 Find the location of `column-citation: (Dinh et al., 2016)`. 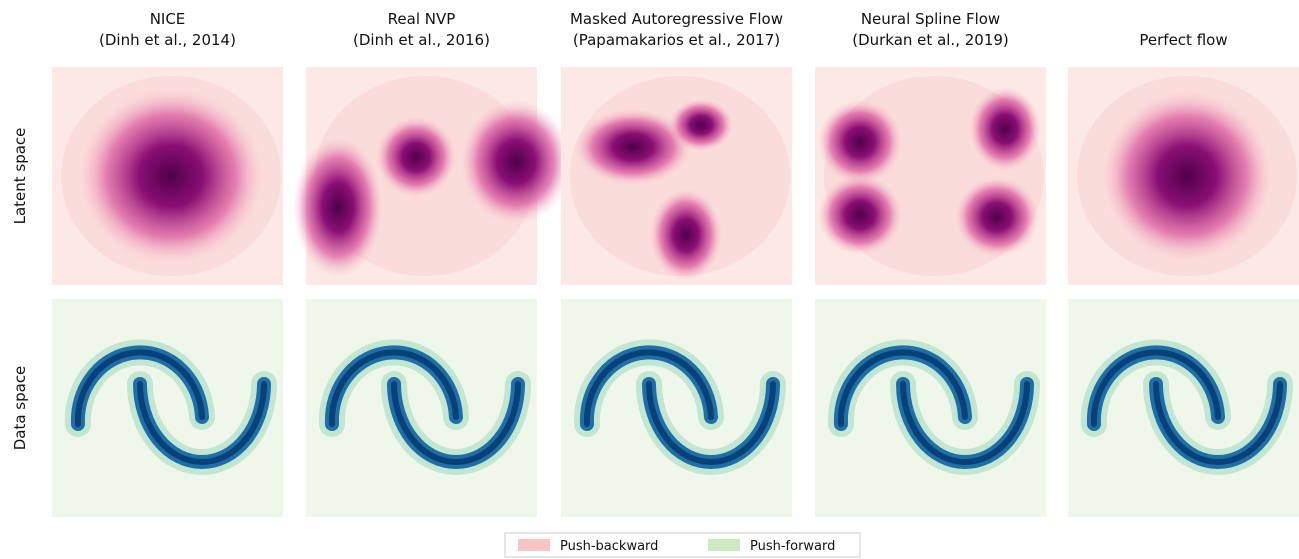

column-citation: (Dinh et al., 2016) is located at coordinates (421, 40).